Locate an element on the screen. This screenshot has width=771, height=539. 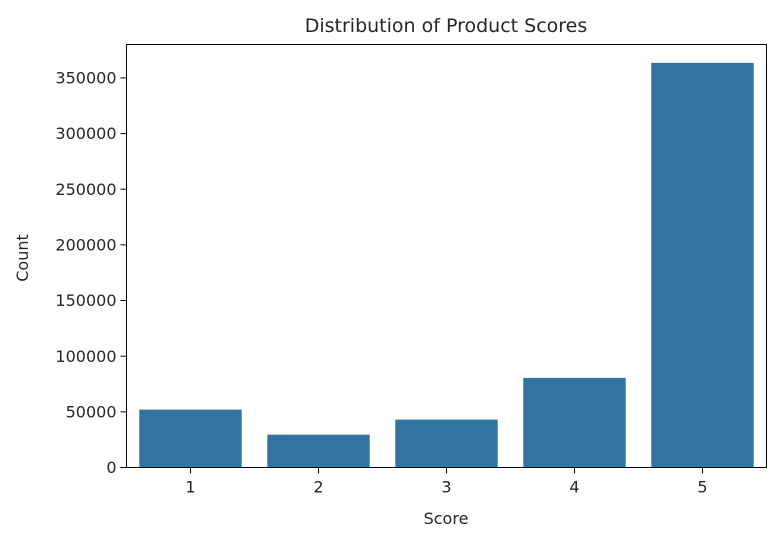
y-tick-label: 300000 is located at coordinates (85, 133).